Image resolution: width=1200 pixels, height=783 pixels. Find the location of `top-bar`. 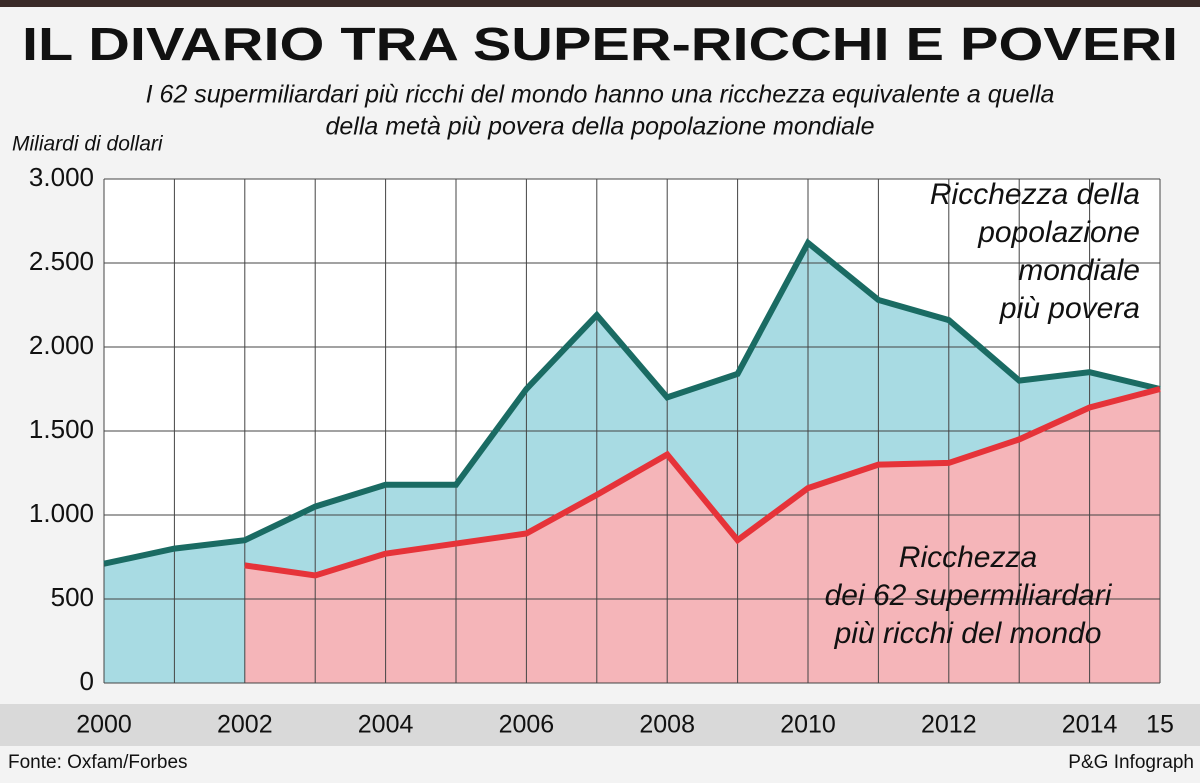

top-bar is located at coordinates (600, 3).